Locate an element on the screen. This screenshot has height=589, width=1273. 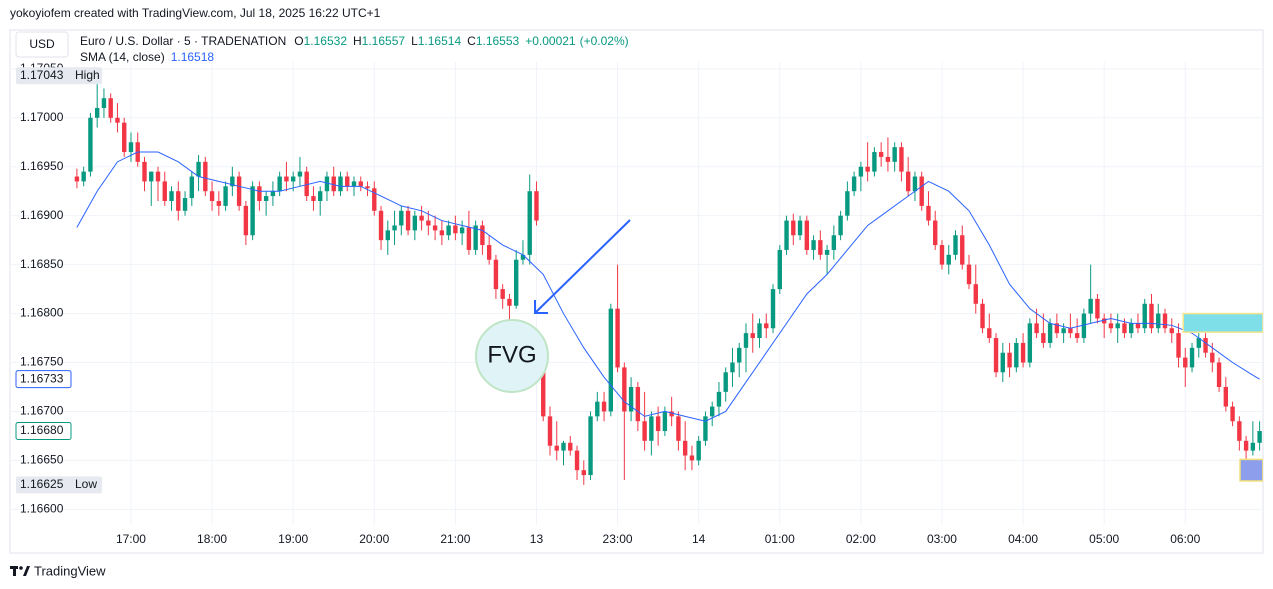
x-tick-label: 23:00 is located at coordinates (618, 539).